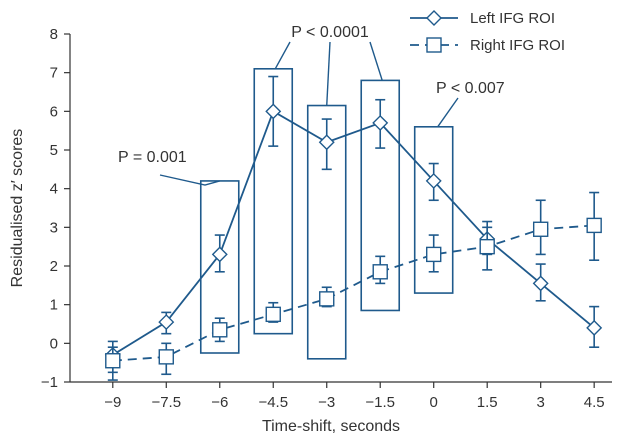 This screenshot has width=619, height=439. Describe the element at coordinates (517, 45) in the screenshot. I see `legend-label: Right IFG ROI` at that location.